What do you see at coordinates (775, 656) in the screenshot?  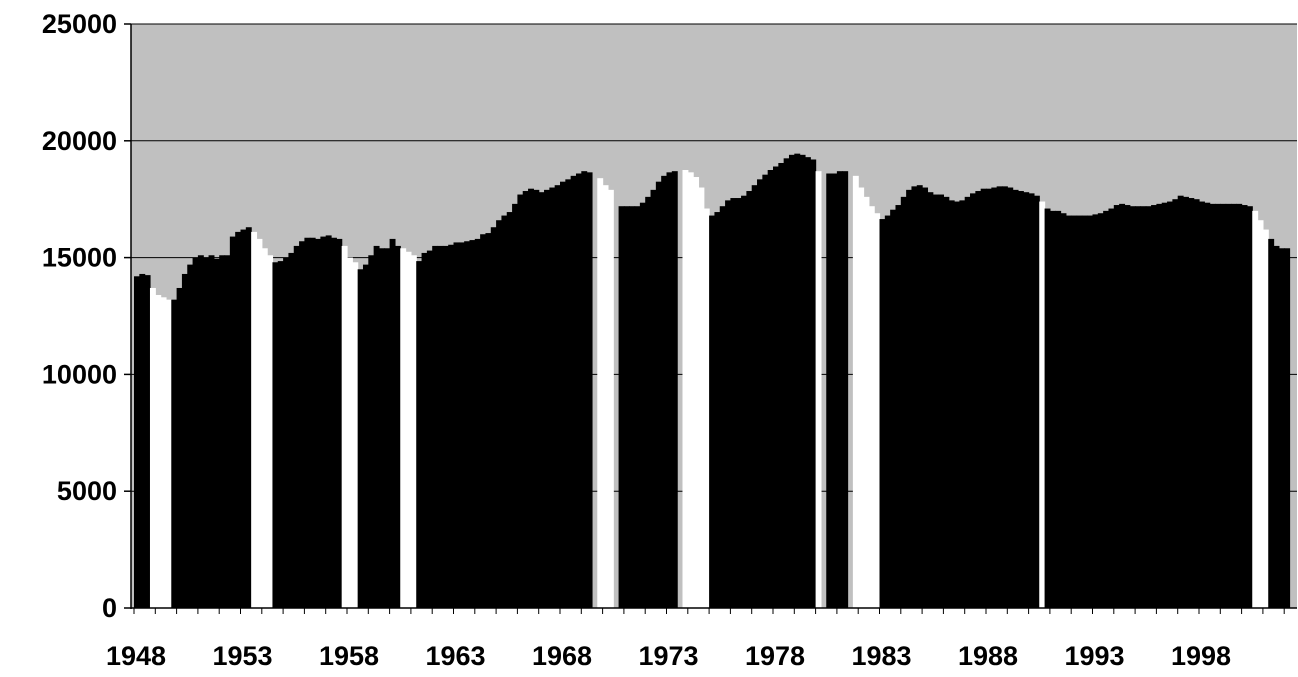 I see `x-tick-label: 1978` at bounding box center [775, 656].